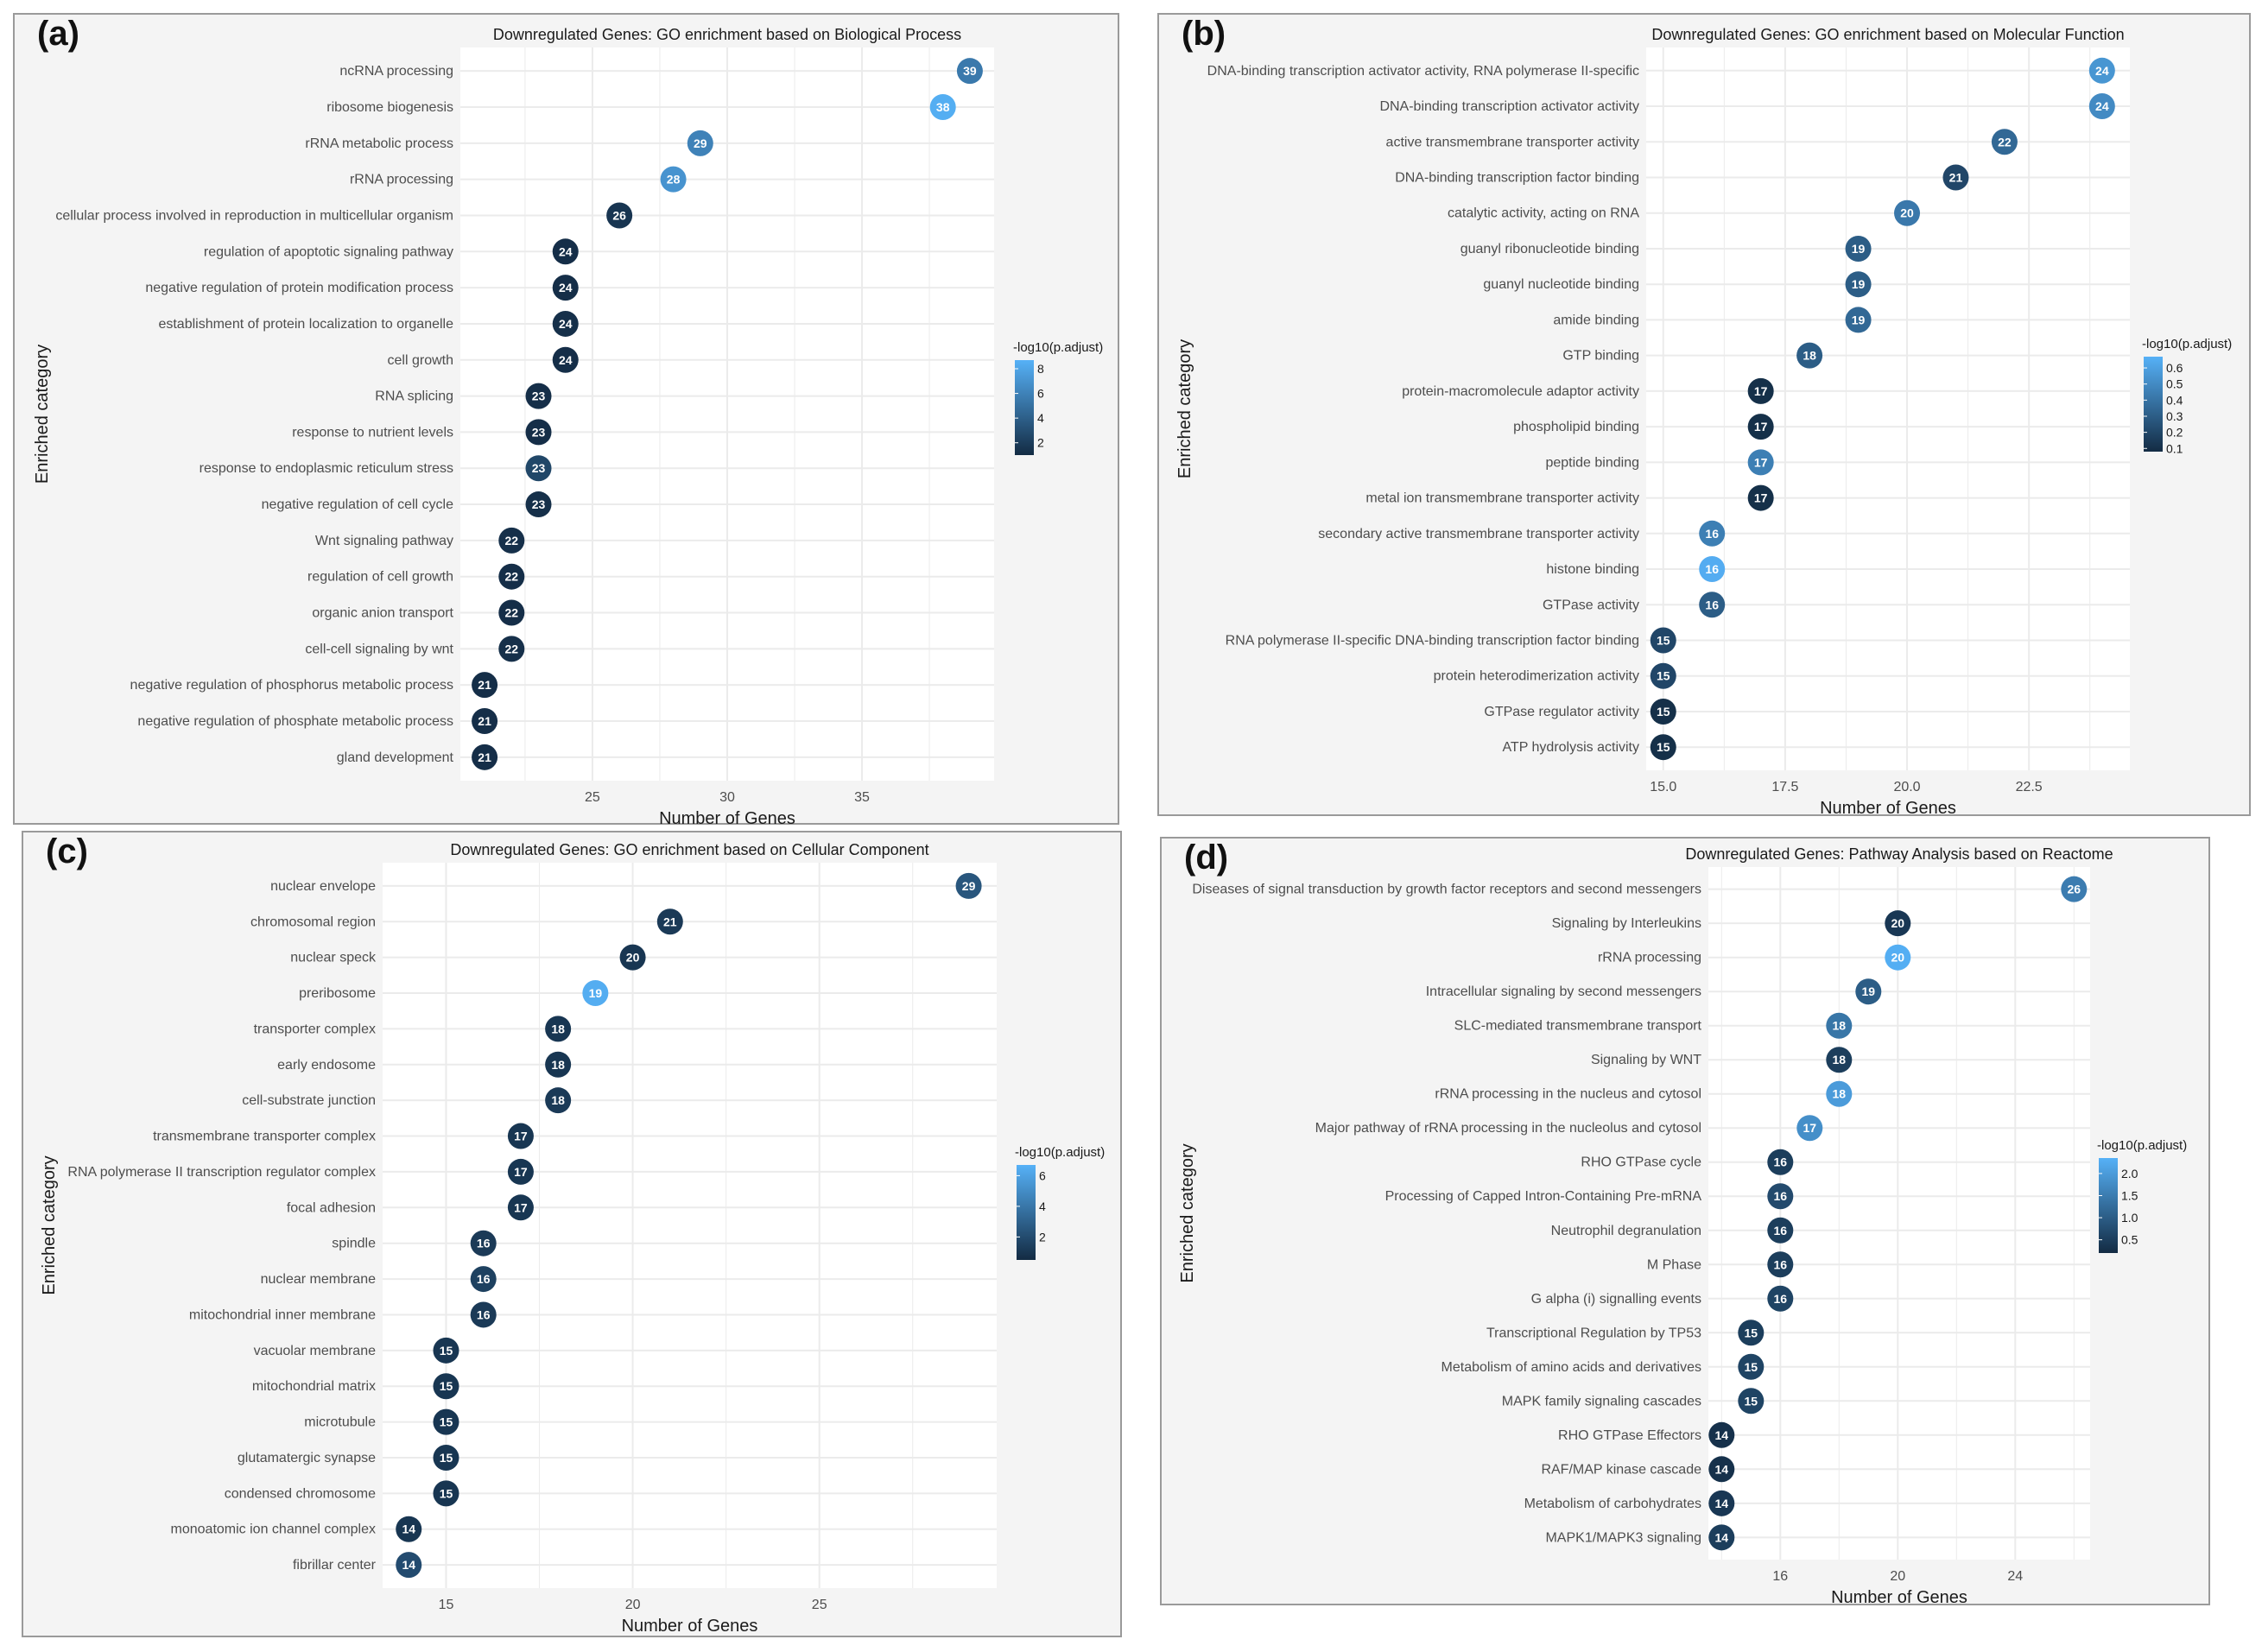 Image resolution: width=2262 pixels, height=1652 pixels. I want to click on category-label: Neutrophil degranulation, so click(1626, 1231).